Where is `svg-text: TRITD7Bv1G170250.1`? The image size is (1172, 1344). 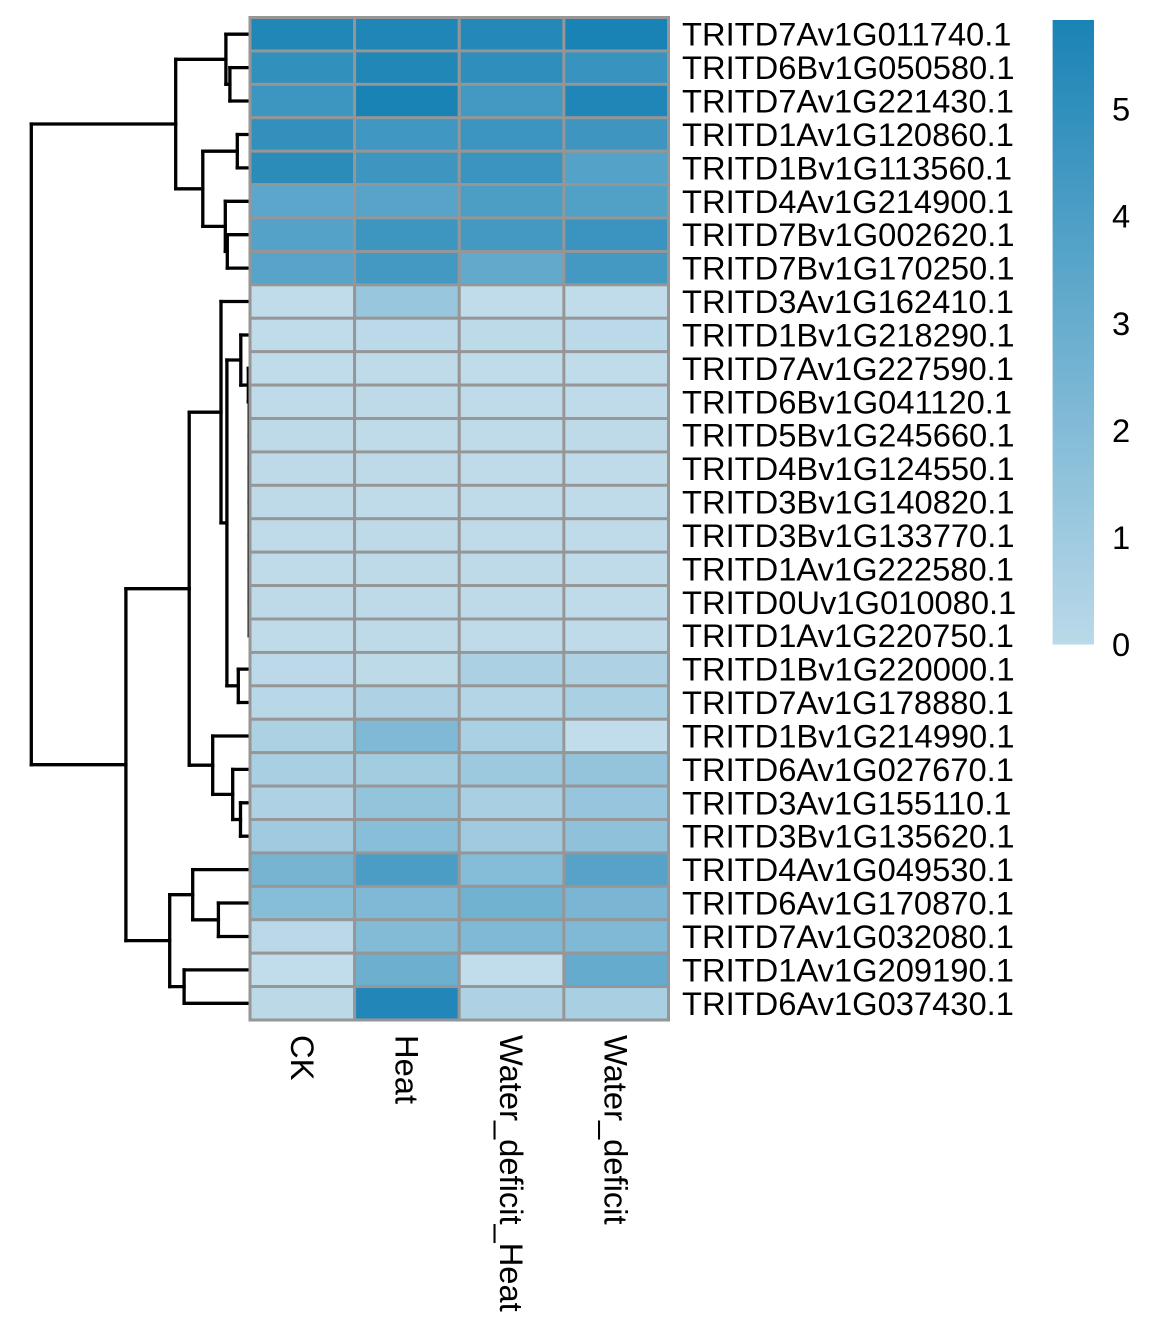 svg-text: TRITD7Bv1G170250.1 is located at coordinates (848, 268).